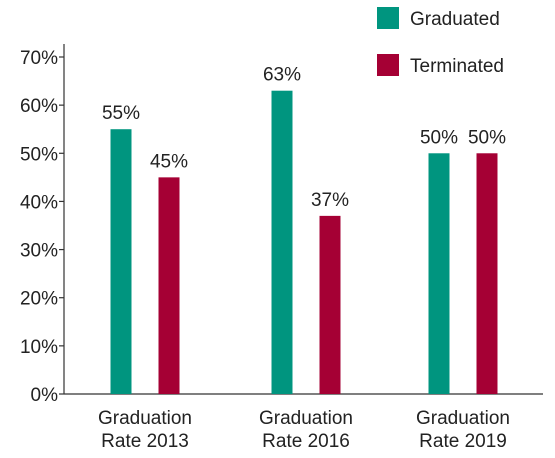  I want to click on y-tick-label: 50%, so click(39, 154).